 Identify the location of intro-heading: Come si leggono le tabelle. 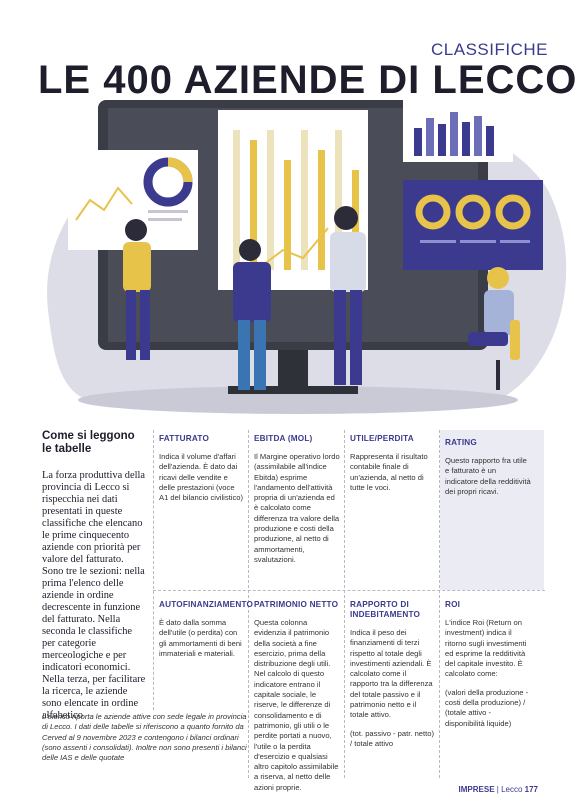
(88, 442).